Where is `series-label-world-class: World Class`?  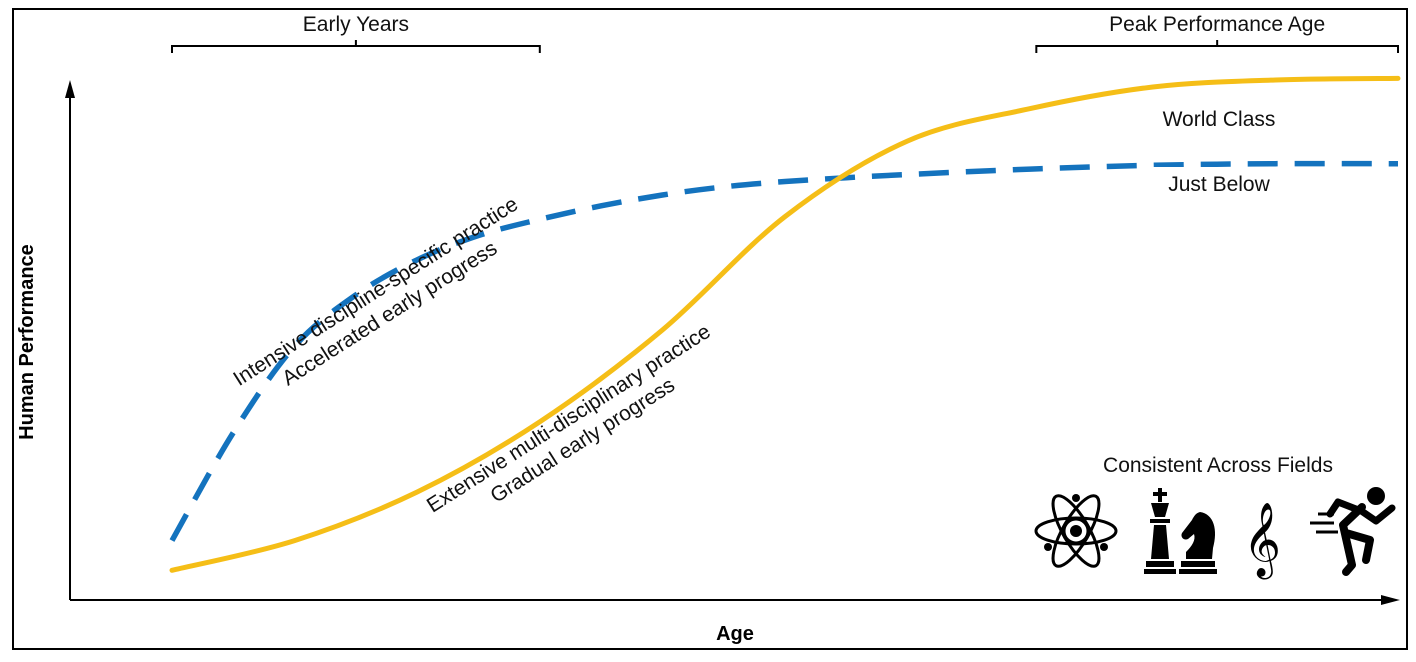 series-label-world-class: World Class is located at coordinates (1219, 119).